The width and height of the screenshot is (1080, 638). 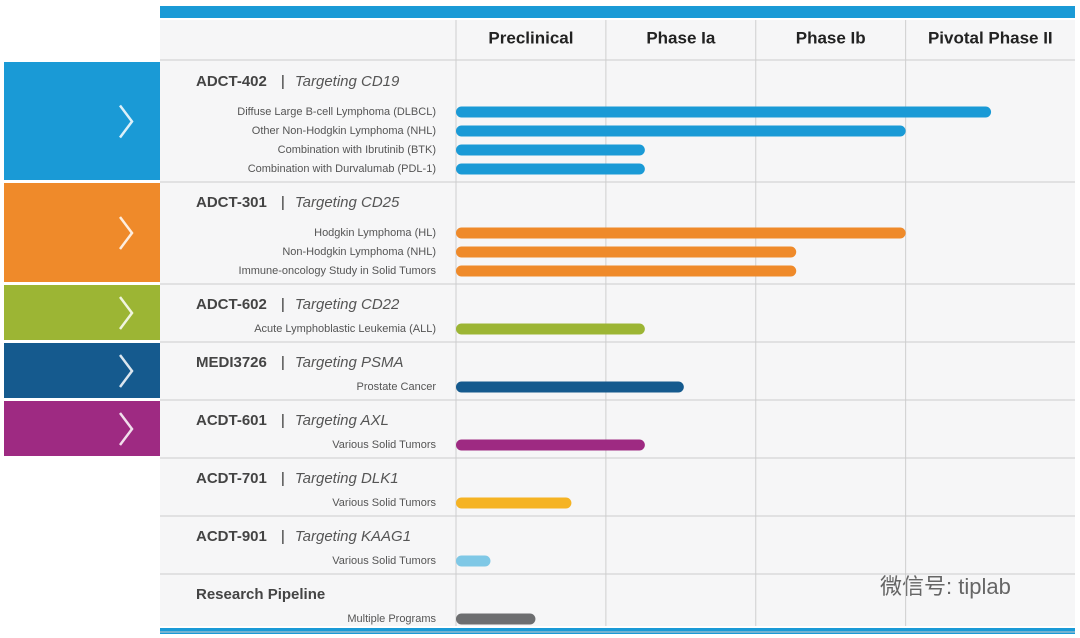 What do you see at coordinates (231, 304) in the screenshot?
I see `group-name: ADCT-602` at bounding box center [231, 304].